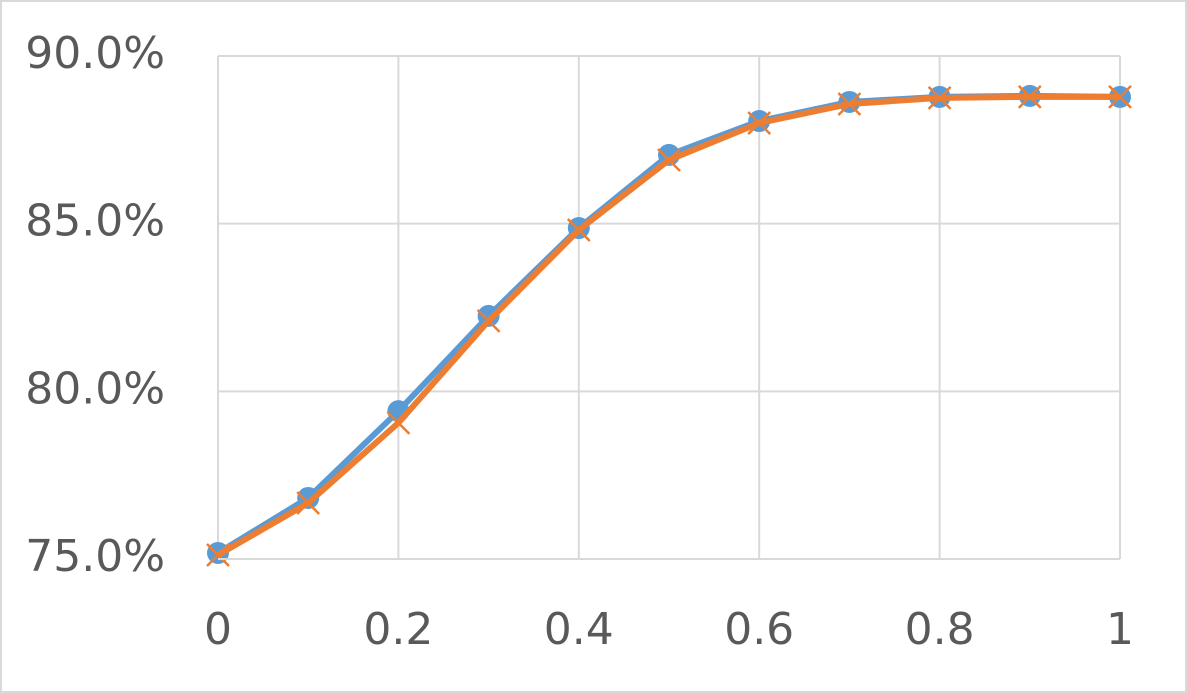 The height and width of the screenshot is (693, 1187). Describe the element at coordinates (940, 629) in the screenshot. I see `x-tick-label: 0.8` at that location.